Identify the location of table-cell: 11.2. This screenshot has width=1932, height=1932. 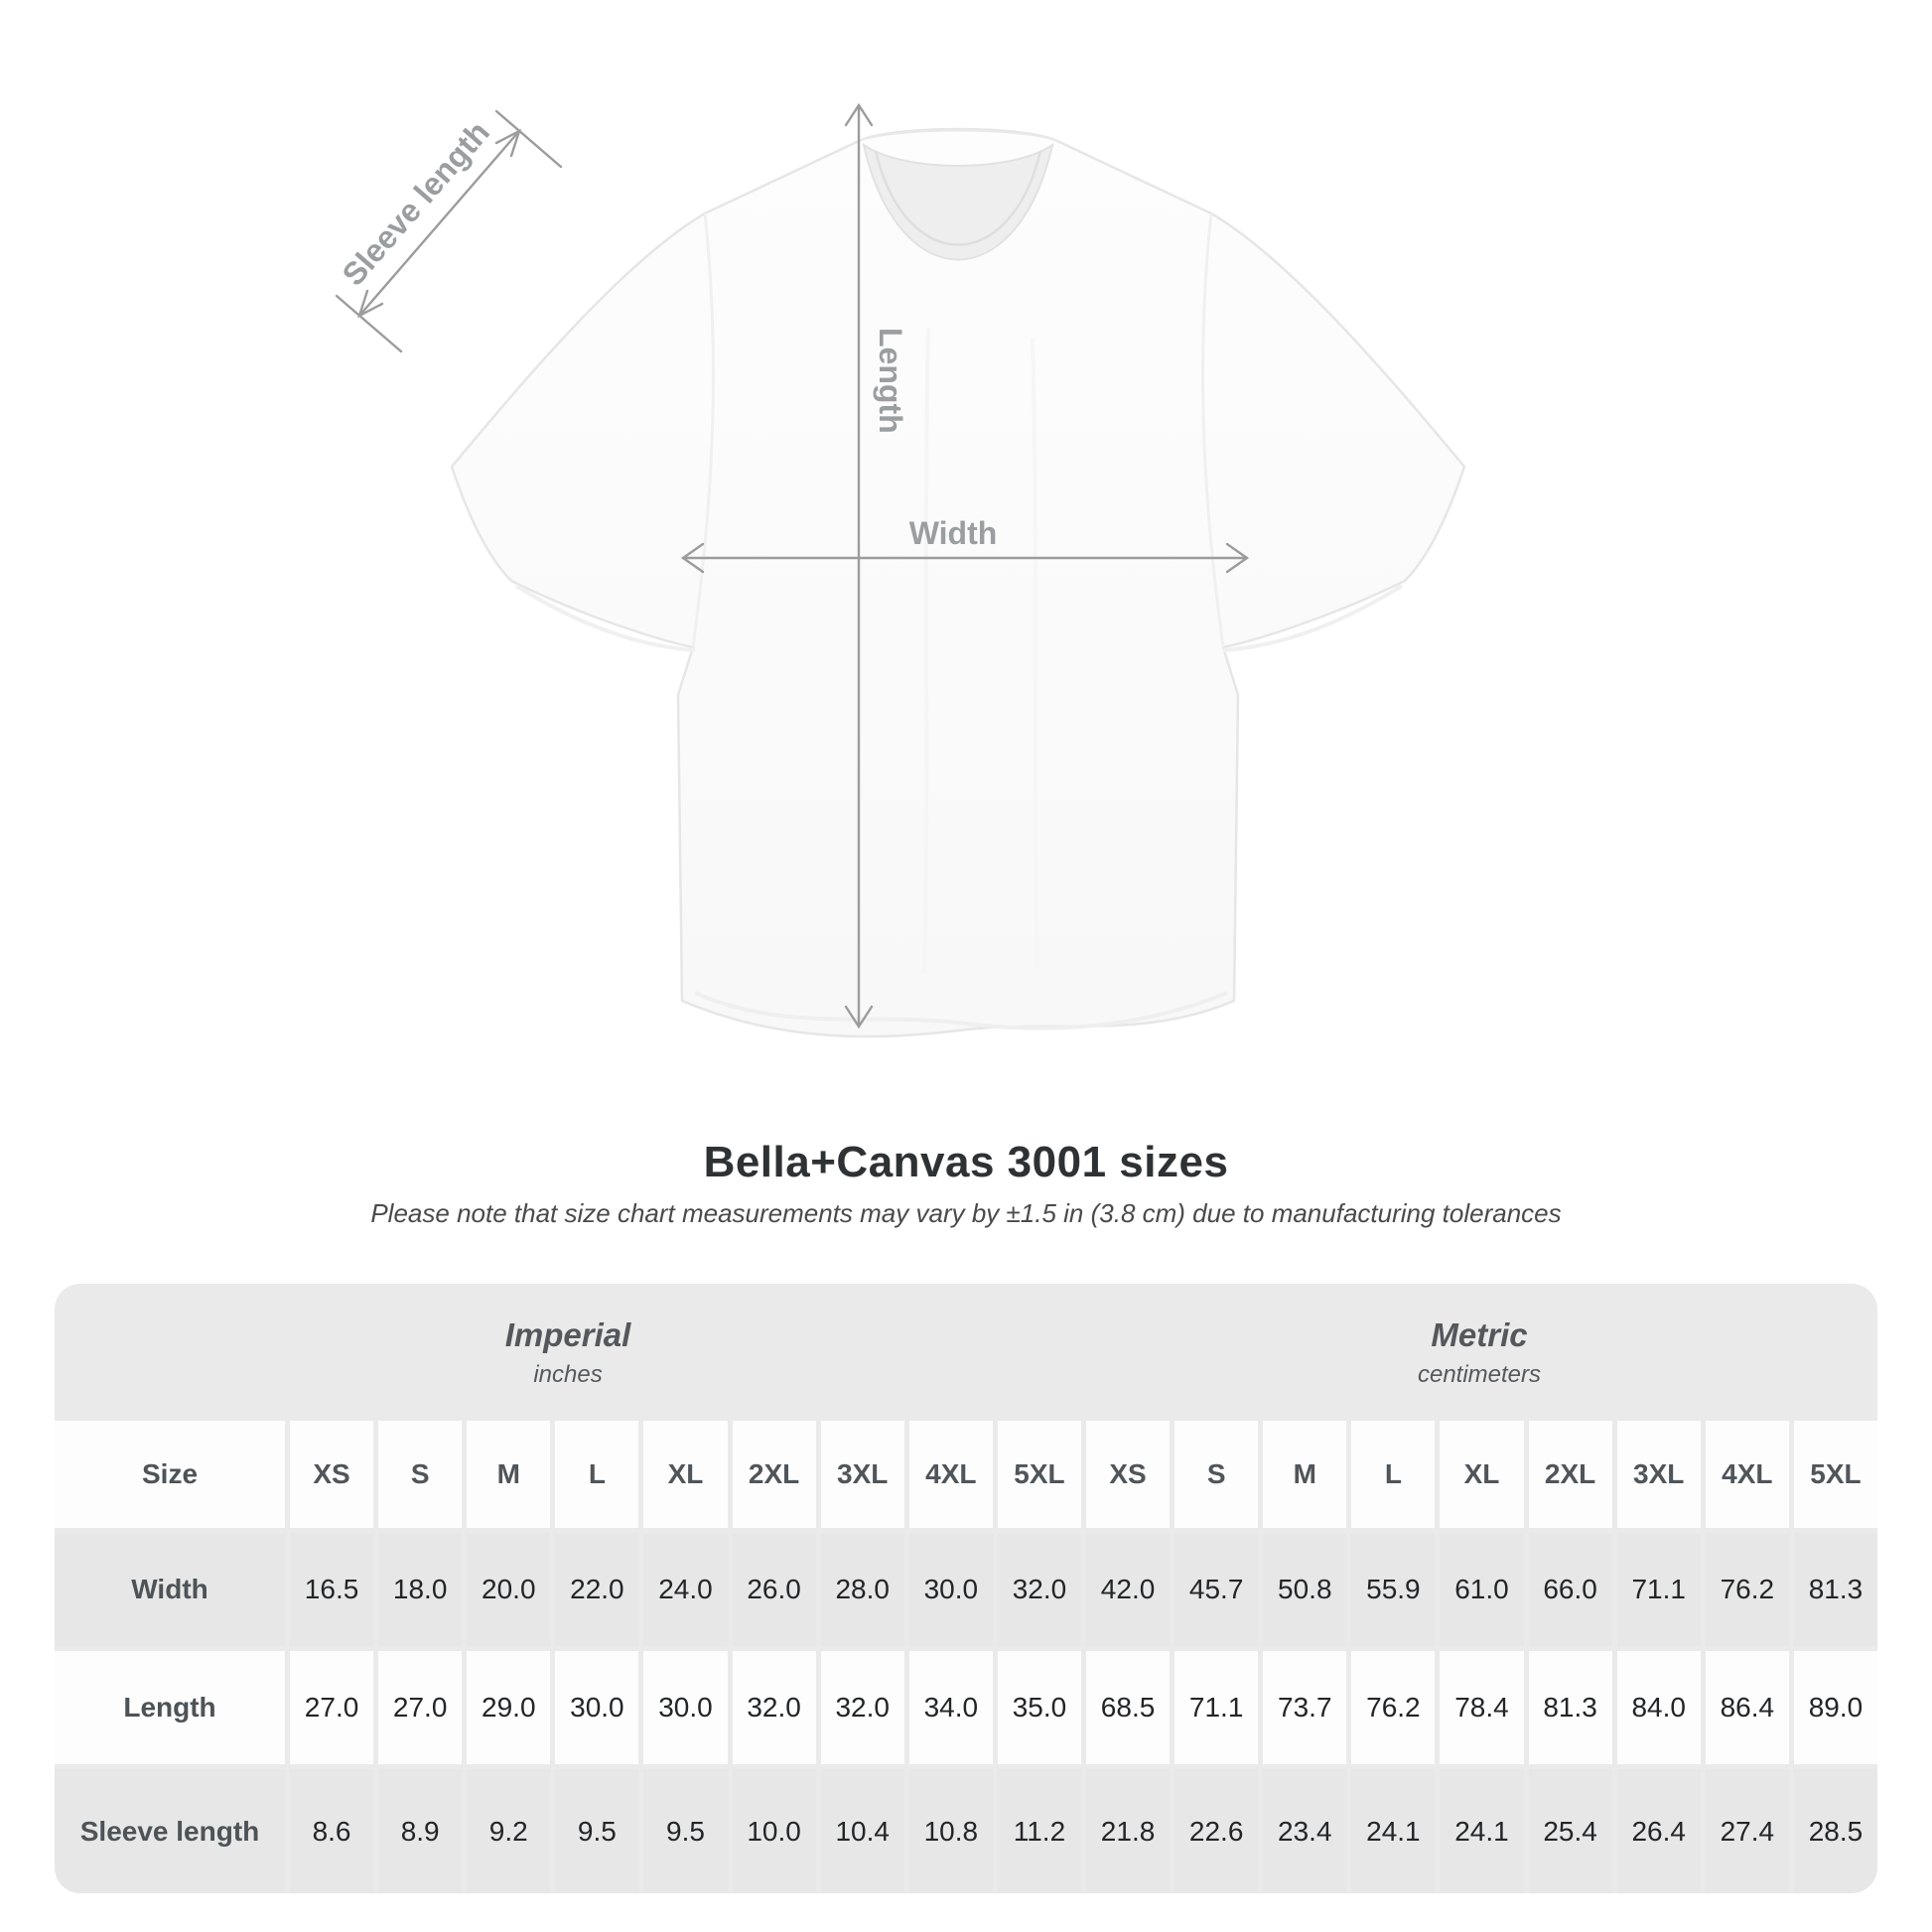
(1039, 1831).